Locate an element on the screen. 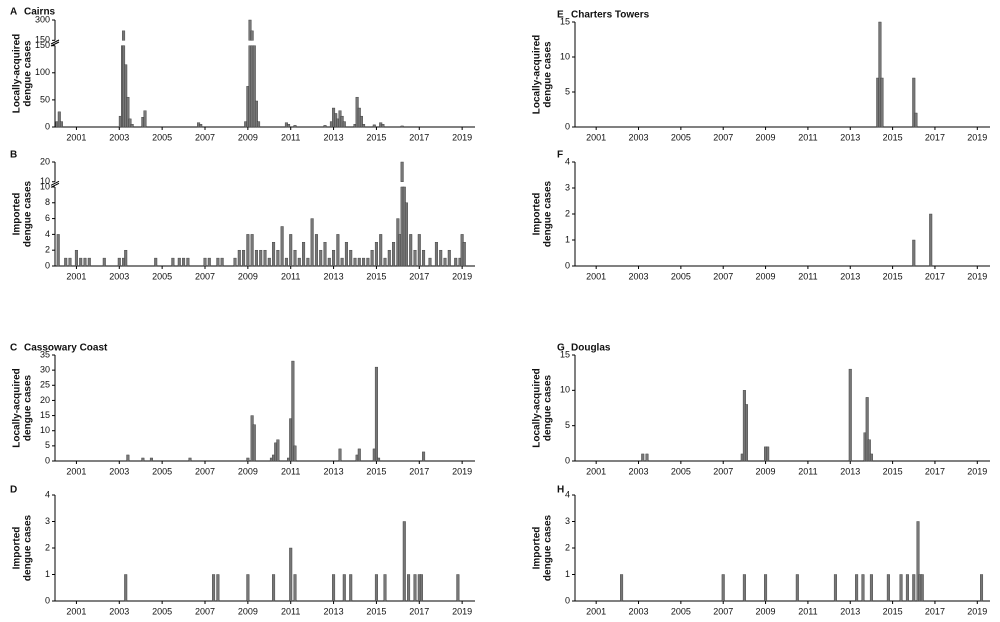 This screenshot has height=622, width=1000. y-tick-label: 30 is located at coordinates (45, 370).